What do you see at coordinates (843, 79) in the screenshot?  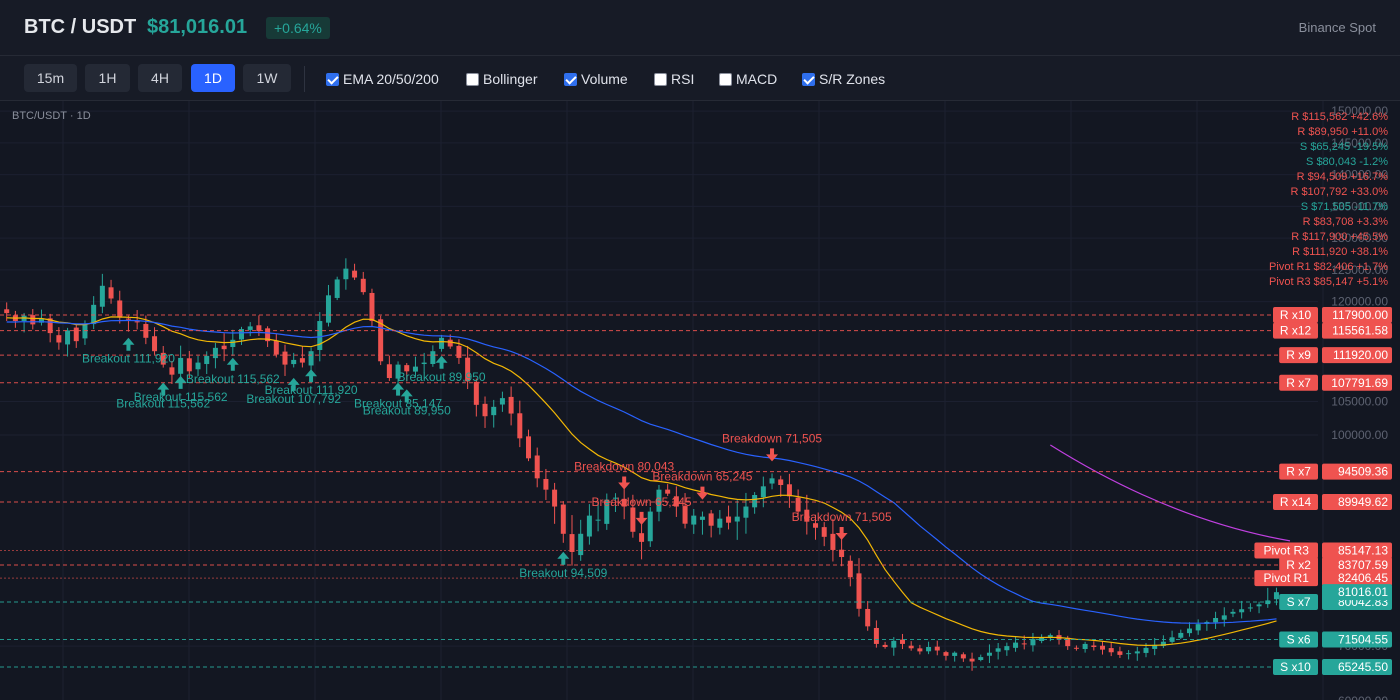 I see `toggle-sr-zones: S/R Zones` at bounding box center [843, 79].